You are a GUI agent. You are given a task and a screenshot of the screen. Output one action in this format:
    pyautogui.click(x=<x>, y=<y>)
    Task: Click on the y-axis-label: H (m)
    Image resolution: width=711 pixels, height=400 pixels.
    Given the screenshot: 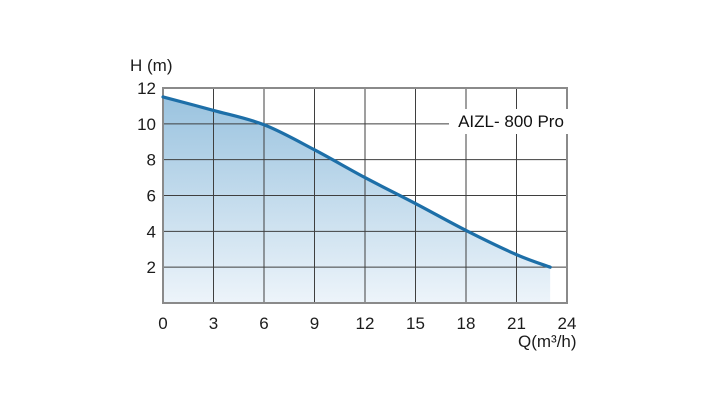 What is the action you would take?
    pyautogui.click(x=151, y=65)
    